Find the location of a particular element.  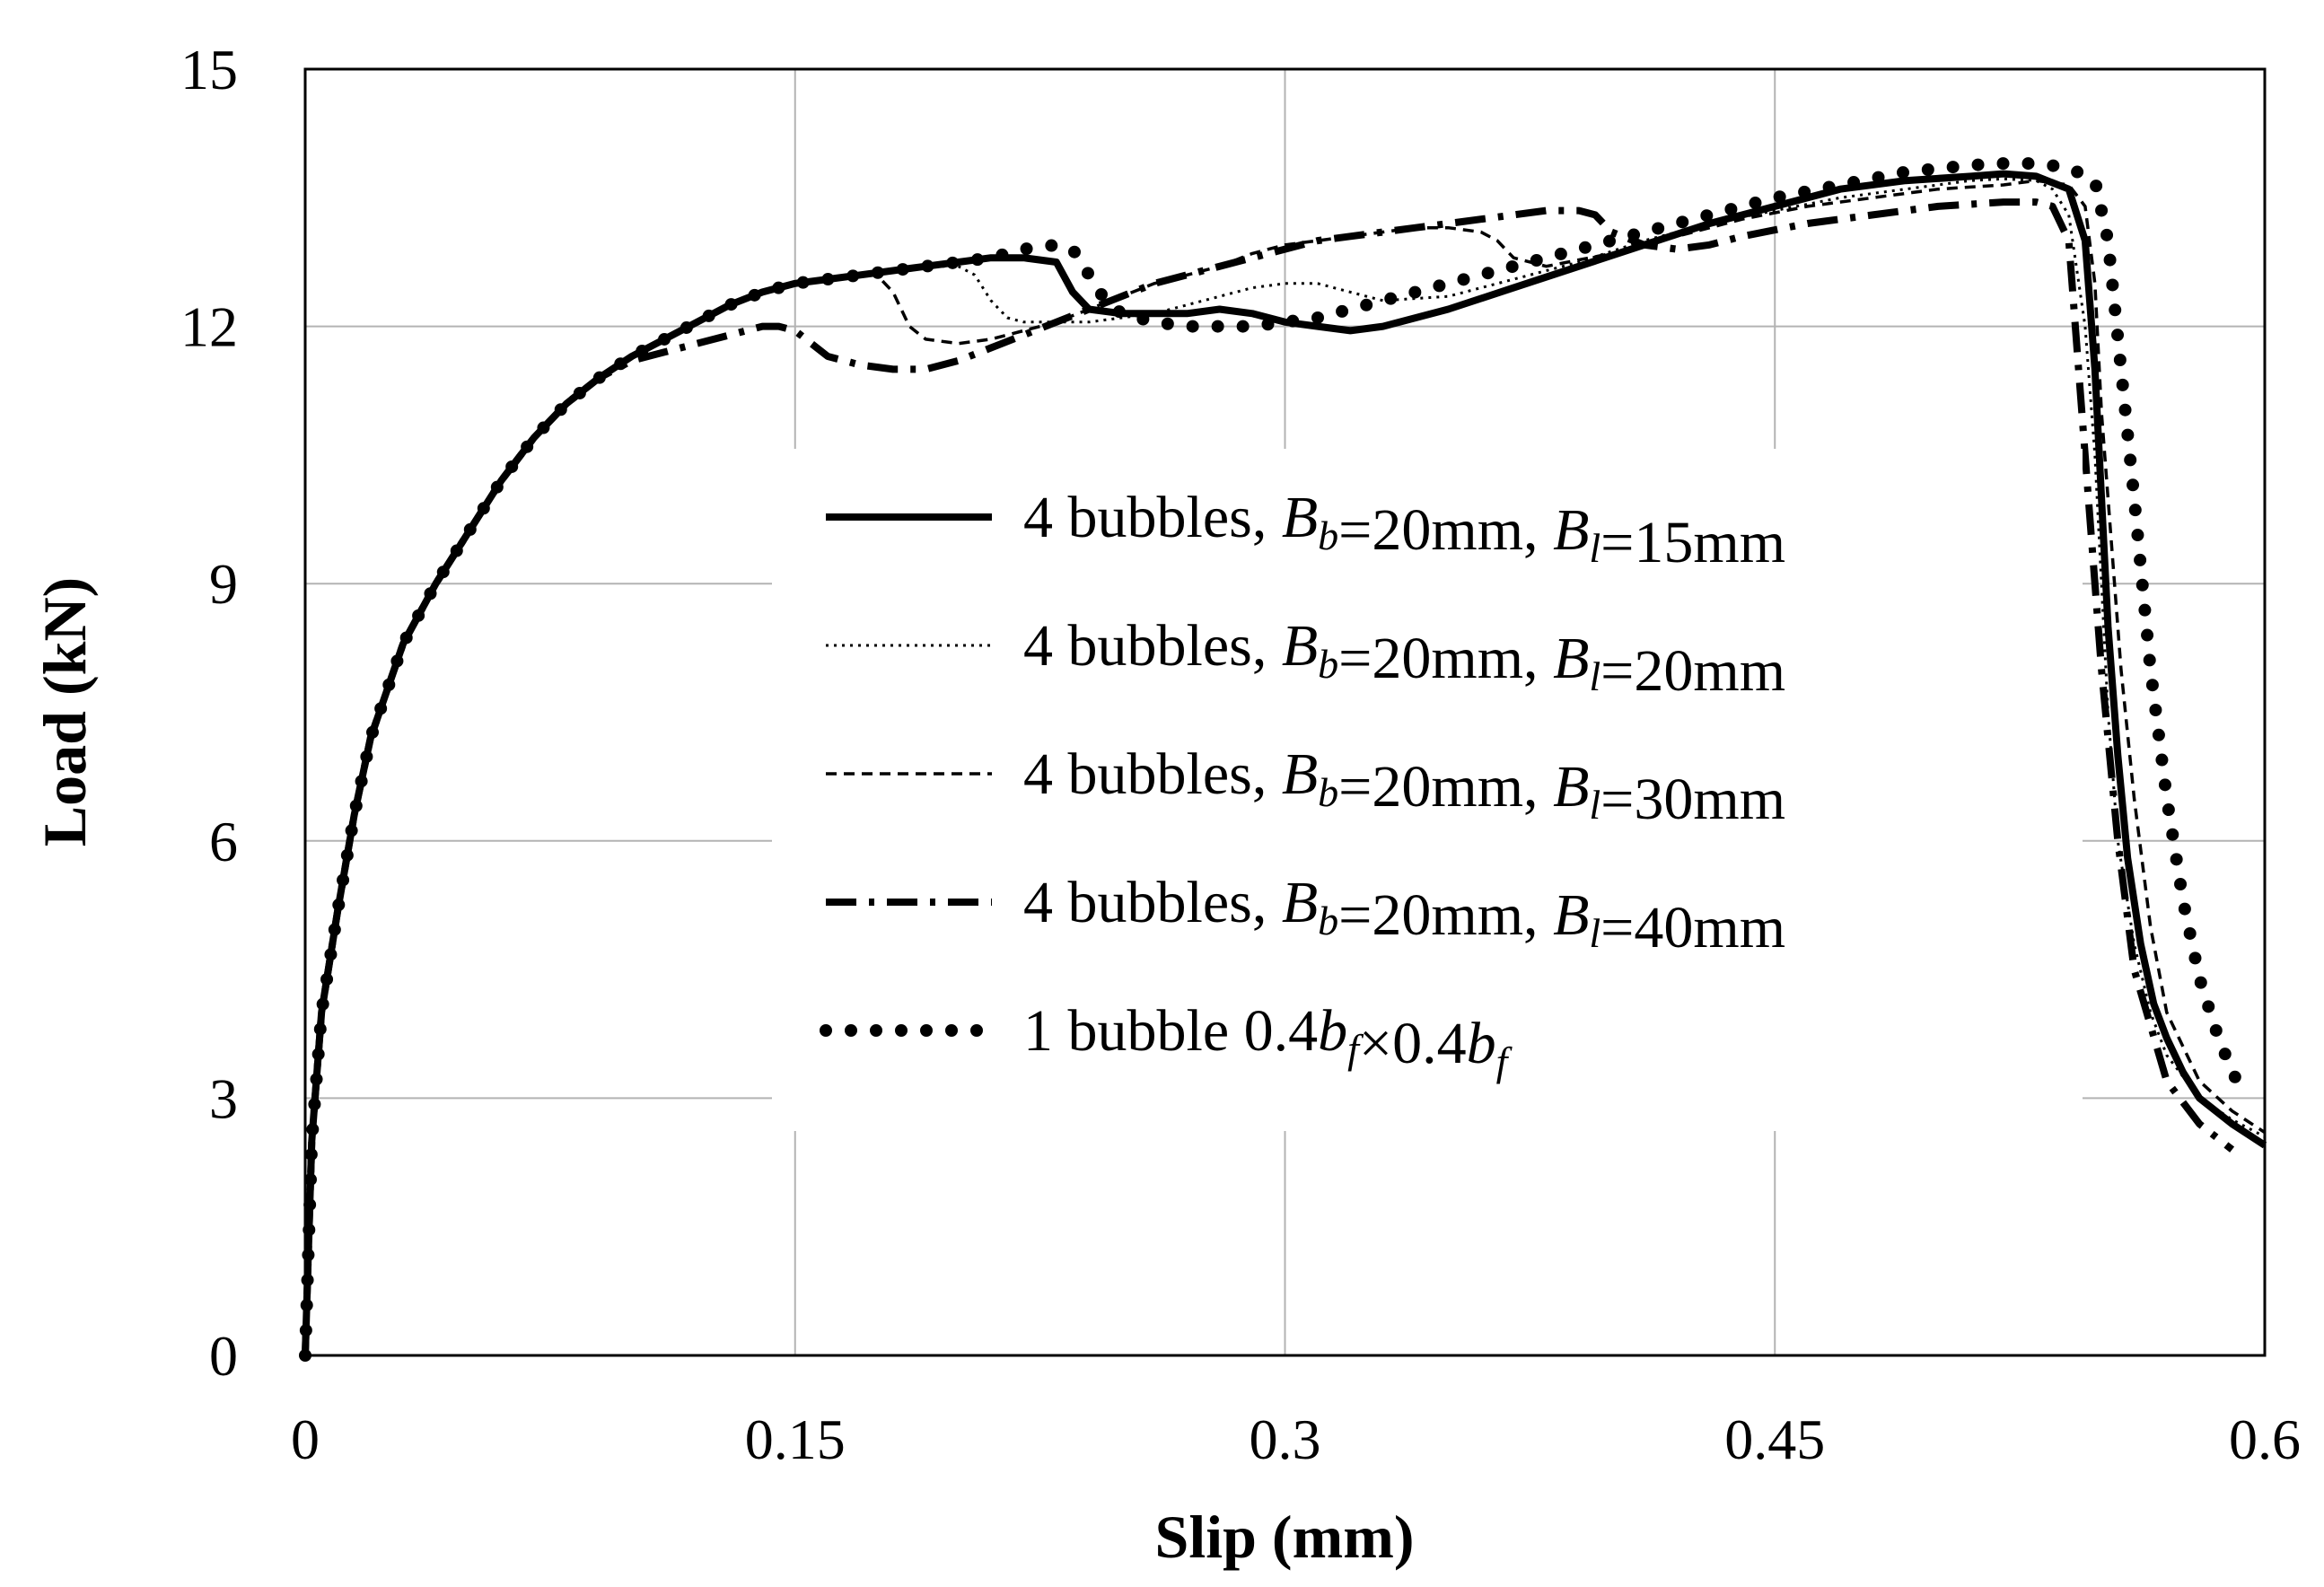

y-tick-label: 0 is located at coordinates (223, 1356).